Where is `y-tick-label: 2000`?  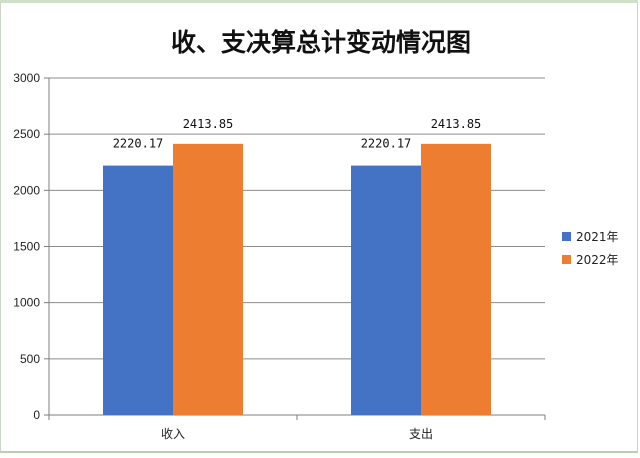
y-tick-label: 2000 is located at coordinates (26, 190).